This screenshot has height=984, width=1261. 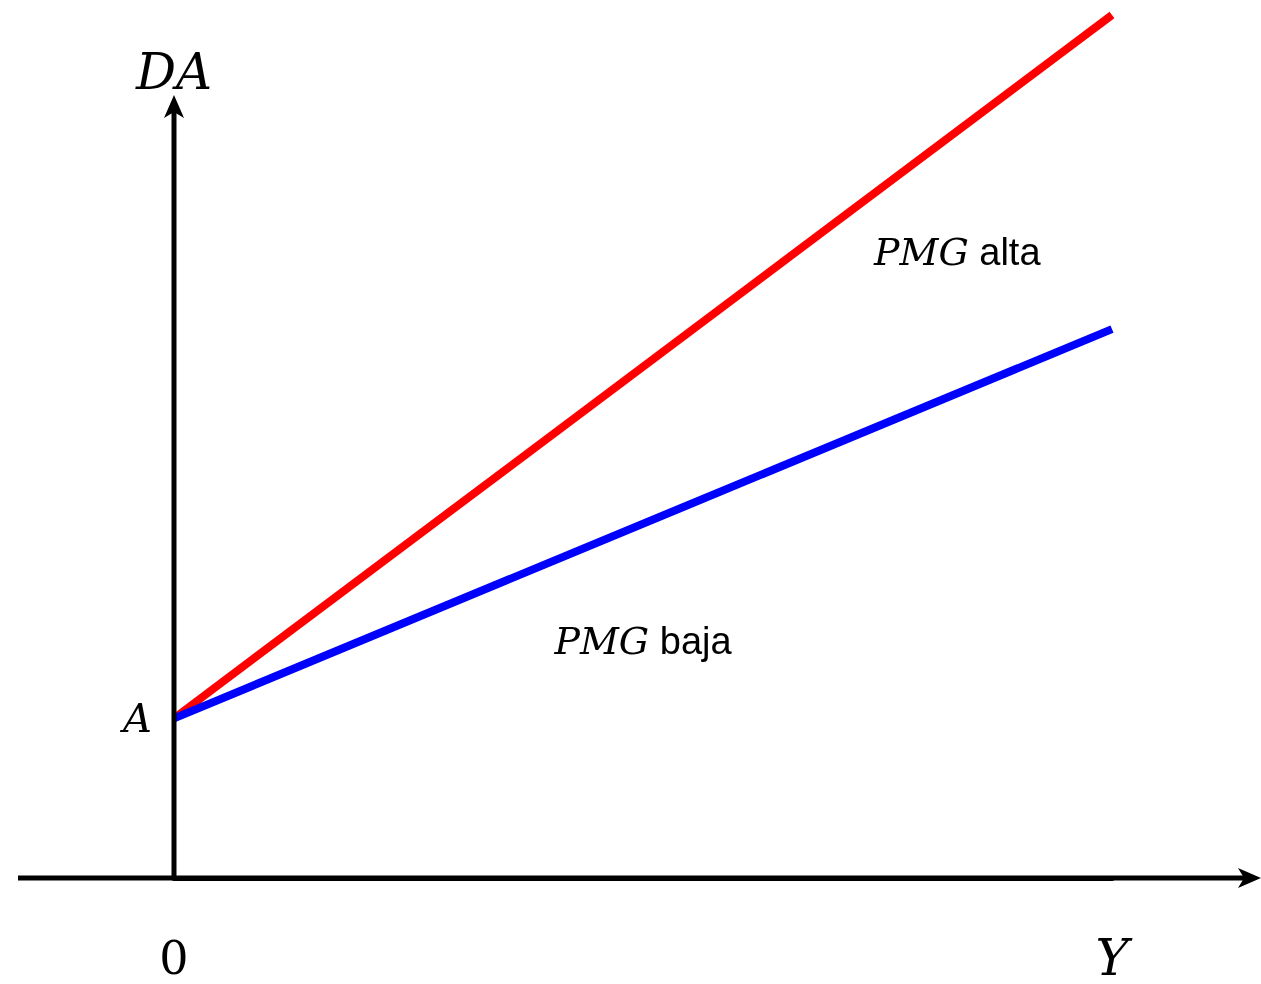 What do you see at coordinates (643, 640) in the screenshot?
I see `series-label: PMG baja` at bounding box center [643, 640].